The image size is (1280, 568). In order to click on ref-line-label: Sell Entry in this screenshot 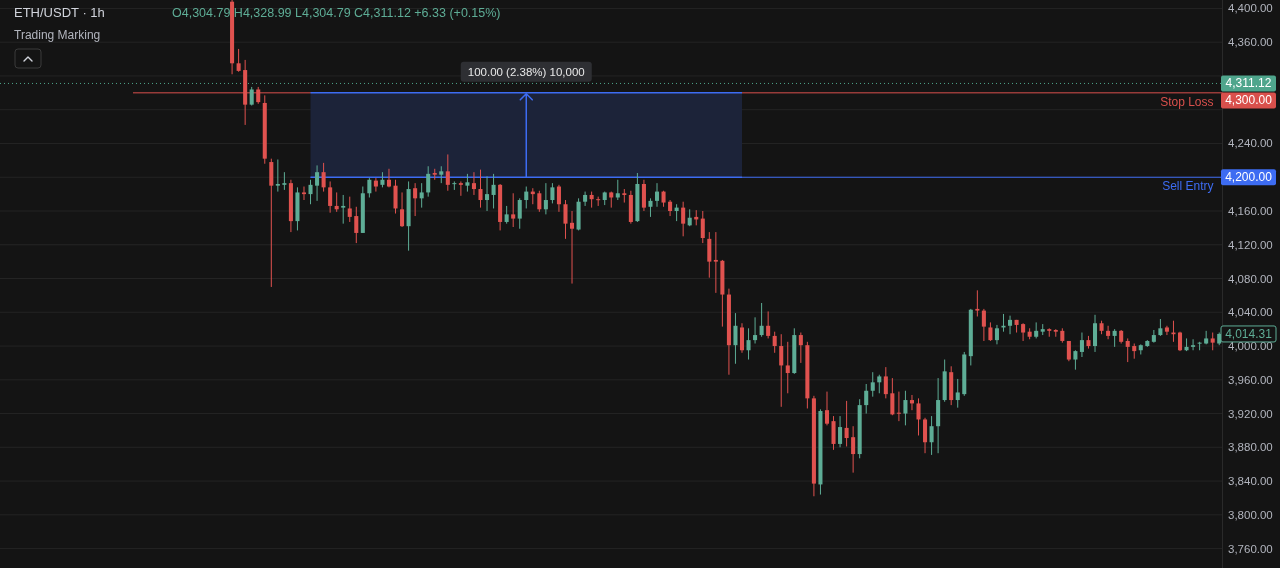, I will do `click(1188, 186)`.